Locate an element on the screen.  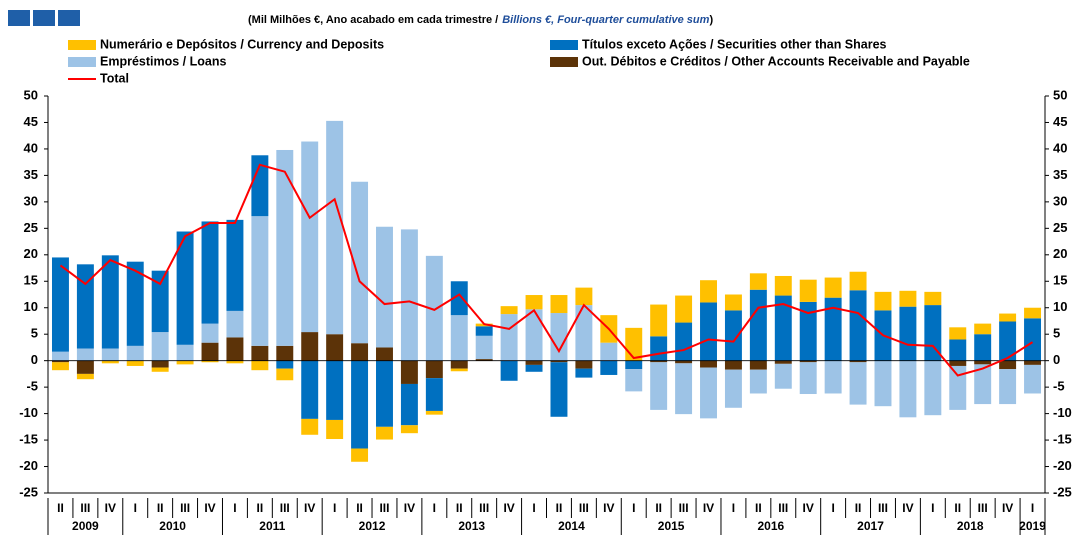
year-label: 2019 is located at coordinates (1032, 526).